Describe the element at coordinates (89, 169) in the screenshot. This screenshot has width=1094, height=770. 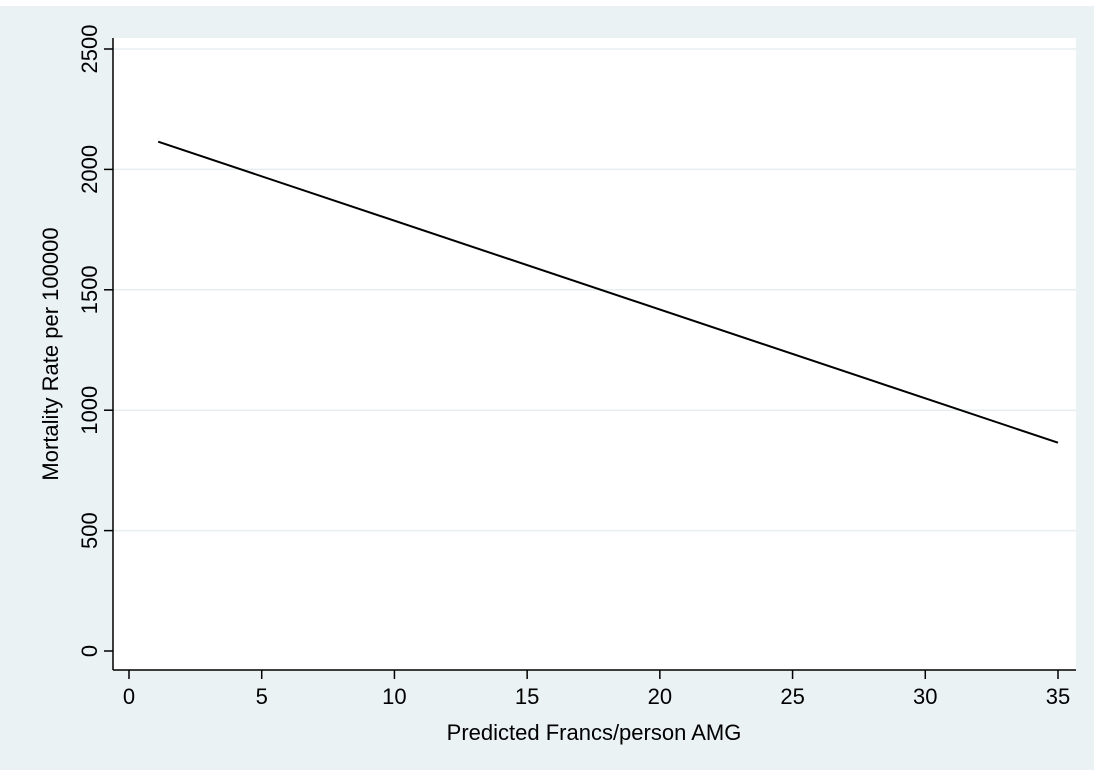
I see `y-tick-label-4: 2000` at that location.